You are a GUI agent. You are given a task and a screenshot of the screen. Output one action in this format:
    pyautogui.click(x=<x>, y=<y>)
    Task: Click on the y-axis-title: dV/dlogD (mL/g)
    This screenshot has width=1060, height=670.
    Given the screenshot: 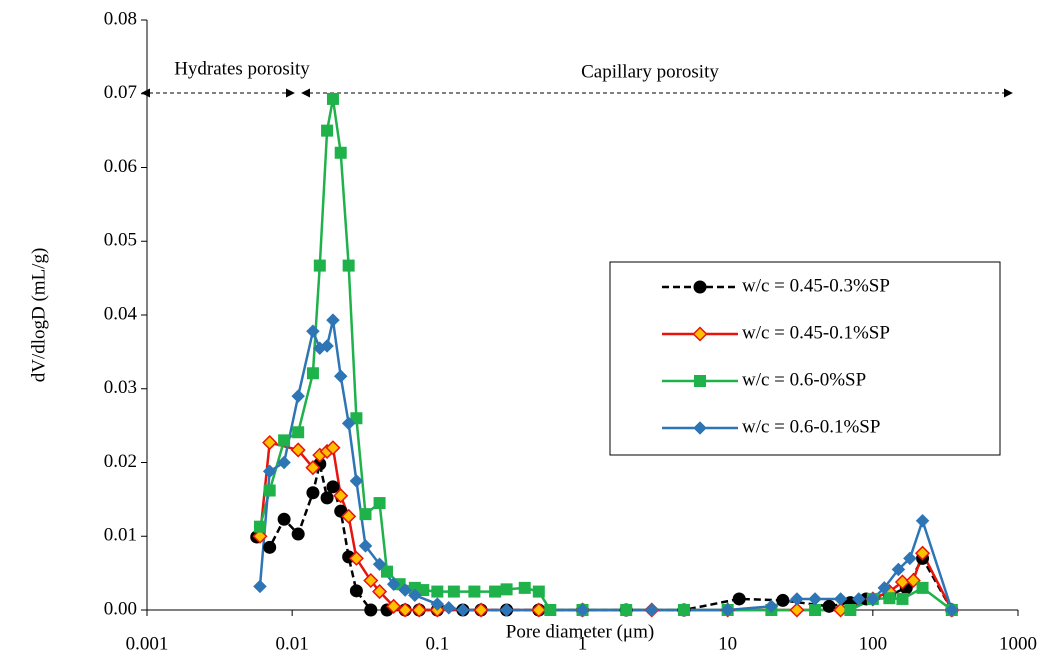 What is the action you would take?
    pyautogui.click(x=38, y=315)
    